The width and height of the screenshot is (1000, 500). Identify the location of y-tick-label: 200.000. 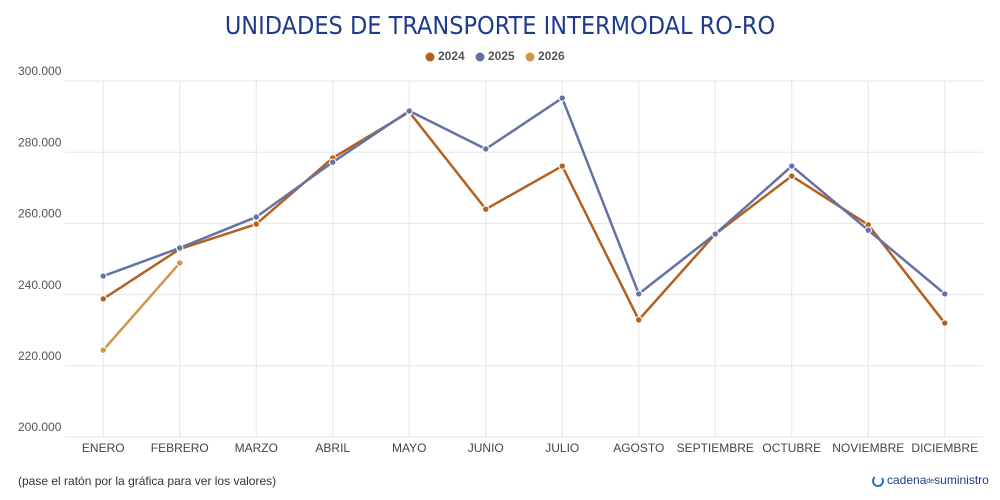
(40, 427).